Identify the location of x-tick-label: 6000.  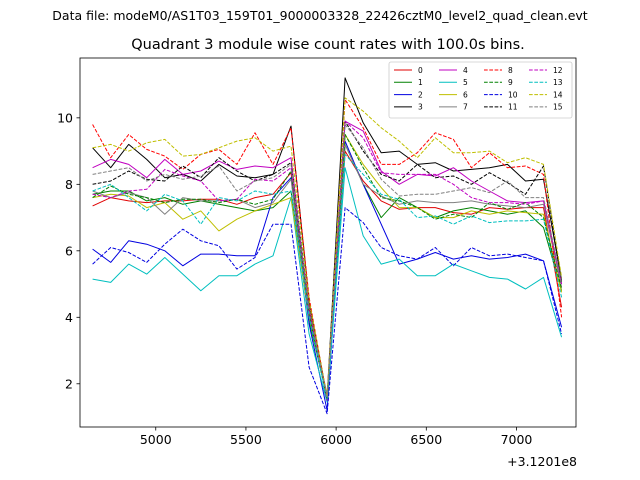
(336, 439).